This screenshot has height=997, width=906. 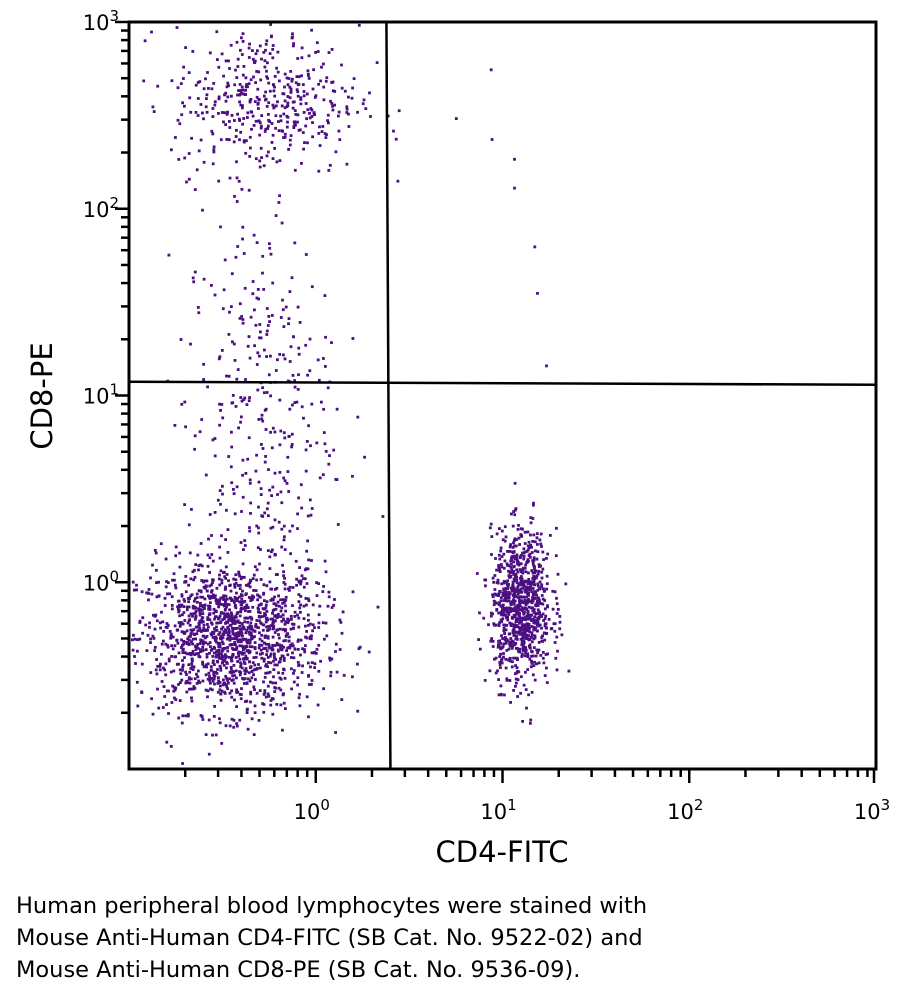 What do you see at coordinates (502, 383) in the screenshot?
I see `horizontal-gate-line` at bounding box center [502, 383].